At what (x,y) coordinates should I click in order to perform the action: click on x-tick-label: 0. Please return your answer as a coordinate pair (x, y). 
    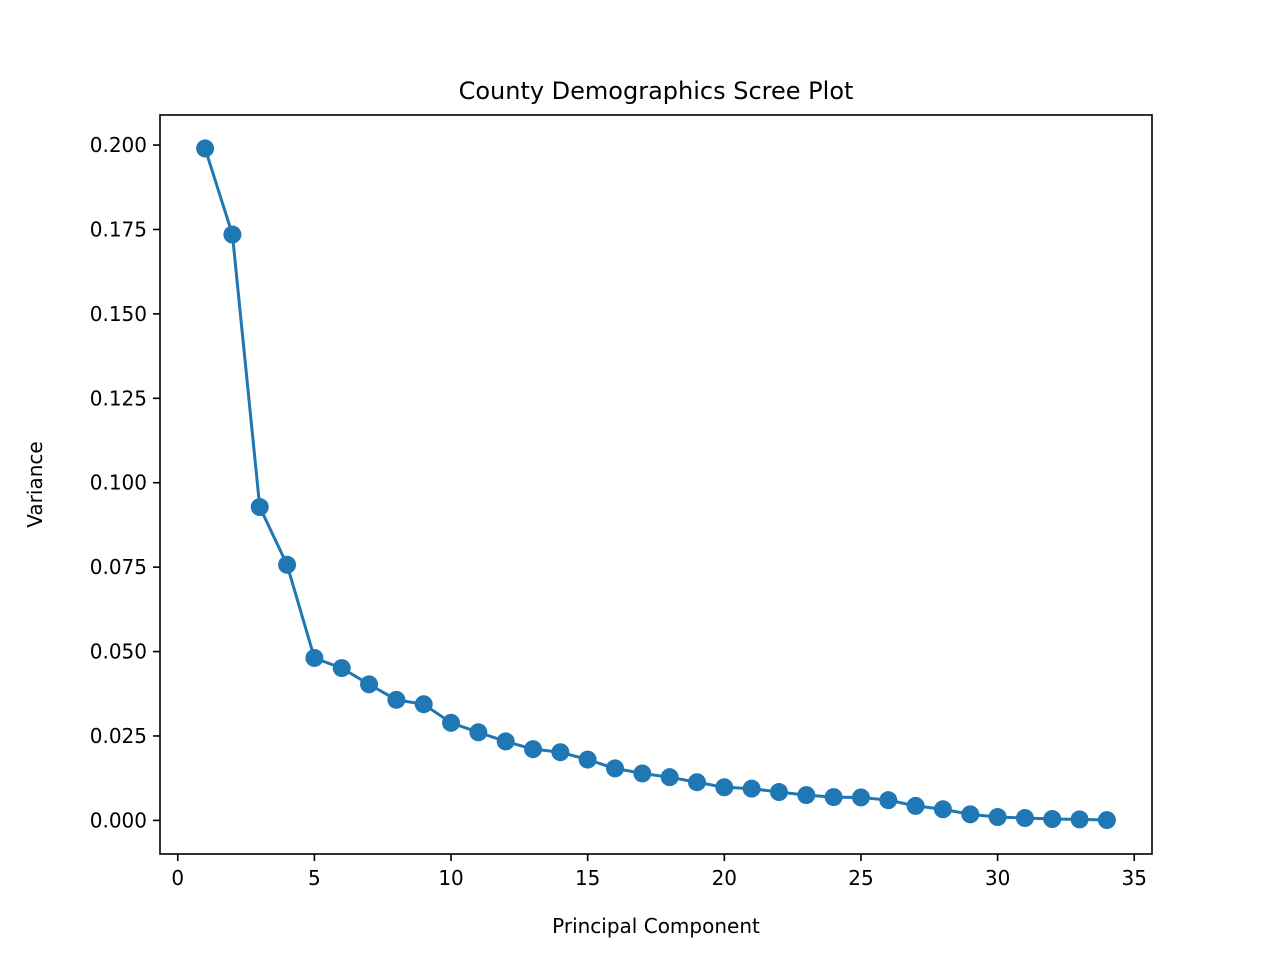
    Looking at the image, I should click on (177, 878).